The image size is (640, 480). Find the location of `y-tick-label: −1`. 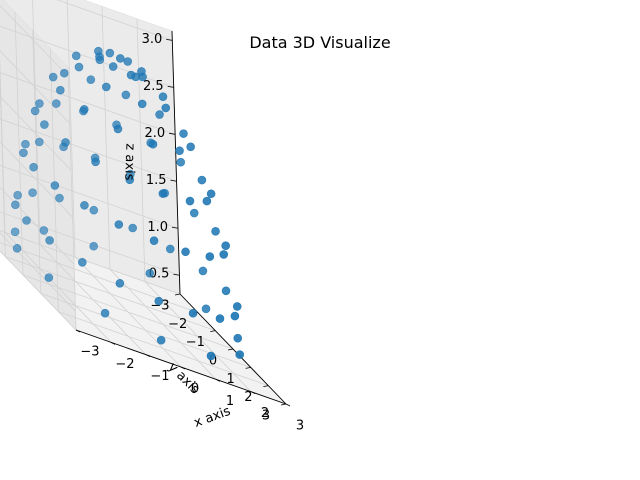

y-tick-label: −1 is located at coordinates (195, 342).